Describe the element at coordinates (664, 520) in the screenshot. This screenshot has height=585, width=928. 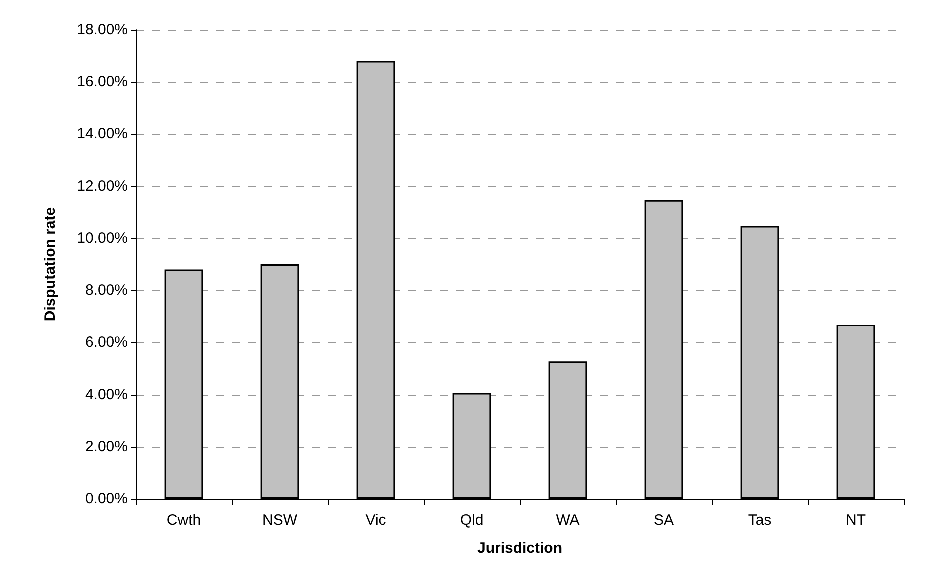
I see `x-tick-label: SA` at that location.